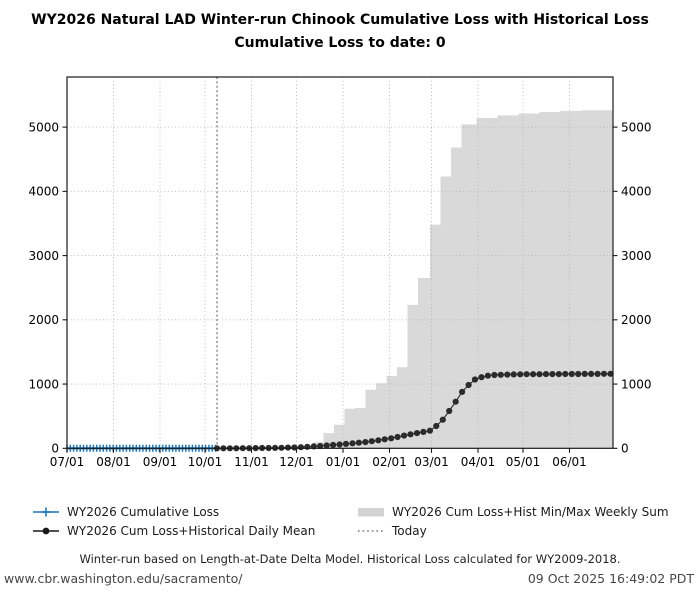  I want to click on footer-url: www.cbr.washington.edu/sacramento/, so click(123, 578).